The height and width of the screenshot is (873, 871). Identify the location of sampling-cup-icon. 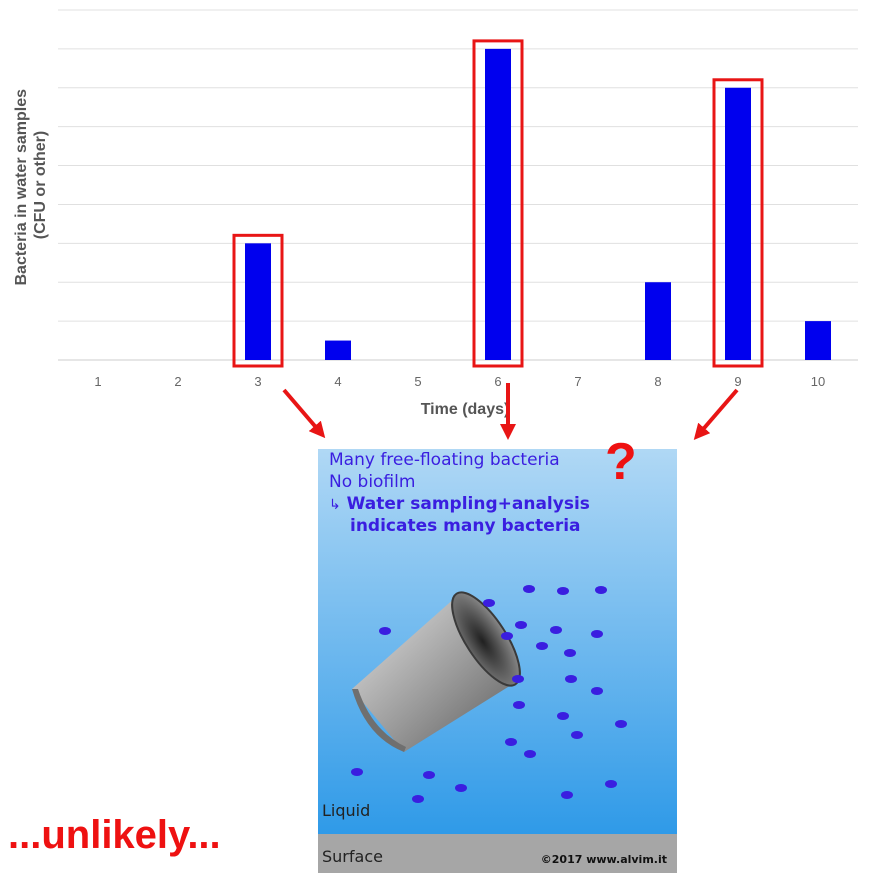
(436, 671).